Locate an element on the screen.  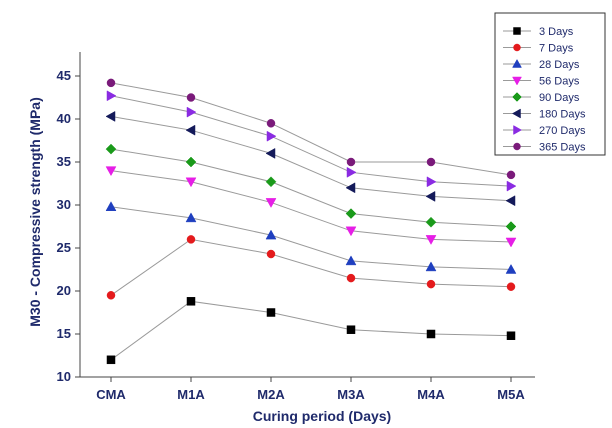
series-28-days is located at coordinates (311, 237).